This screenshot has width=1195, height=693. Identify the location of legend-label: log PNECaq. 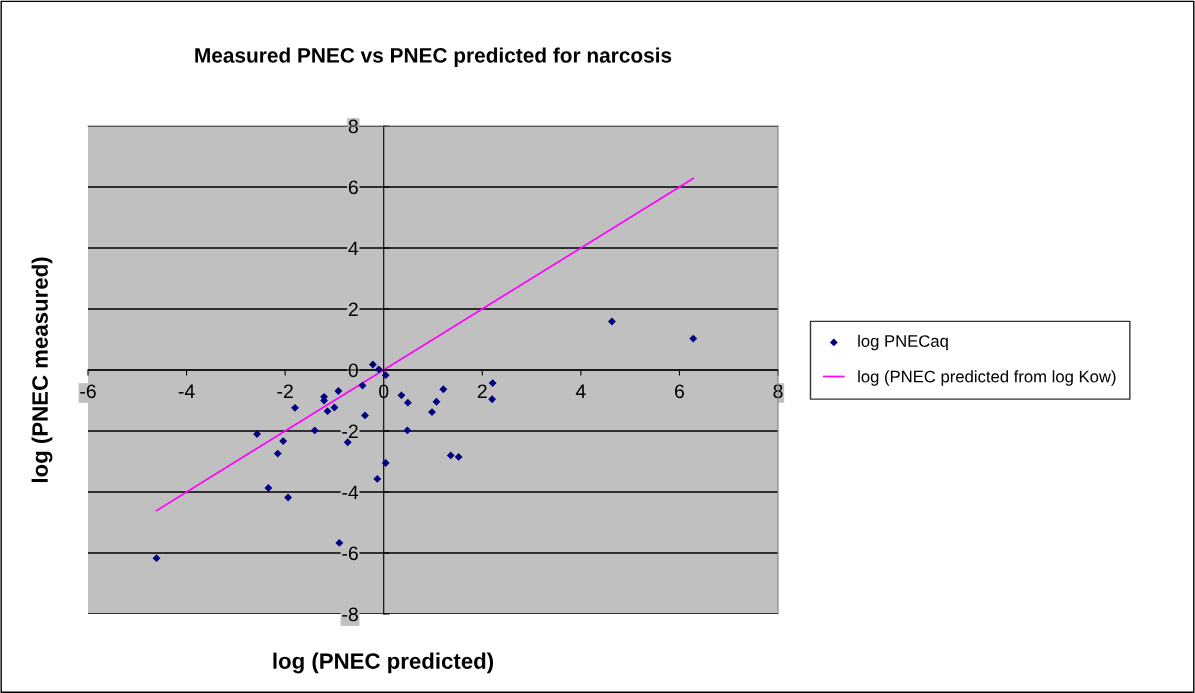
(903, 342).